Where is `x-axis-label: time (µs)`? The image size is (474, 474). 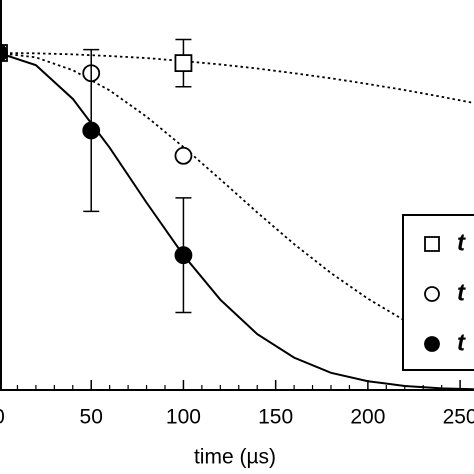 x-axis-label: time (µs) is located at coordinates (235, 457).